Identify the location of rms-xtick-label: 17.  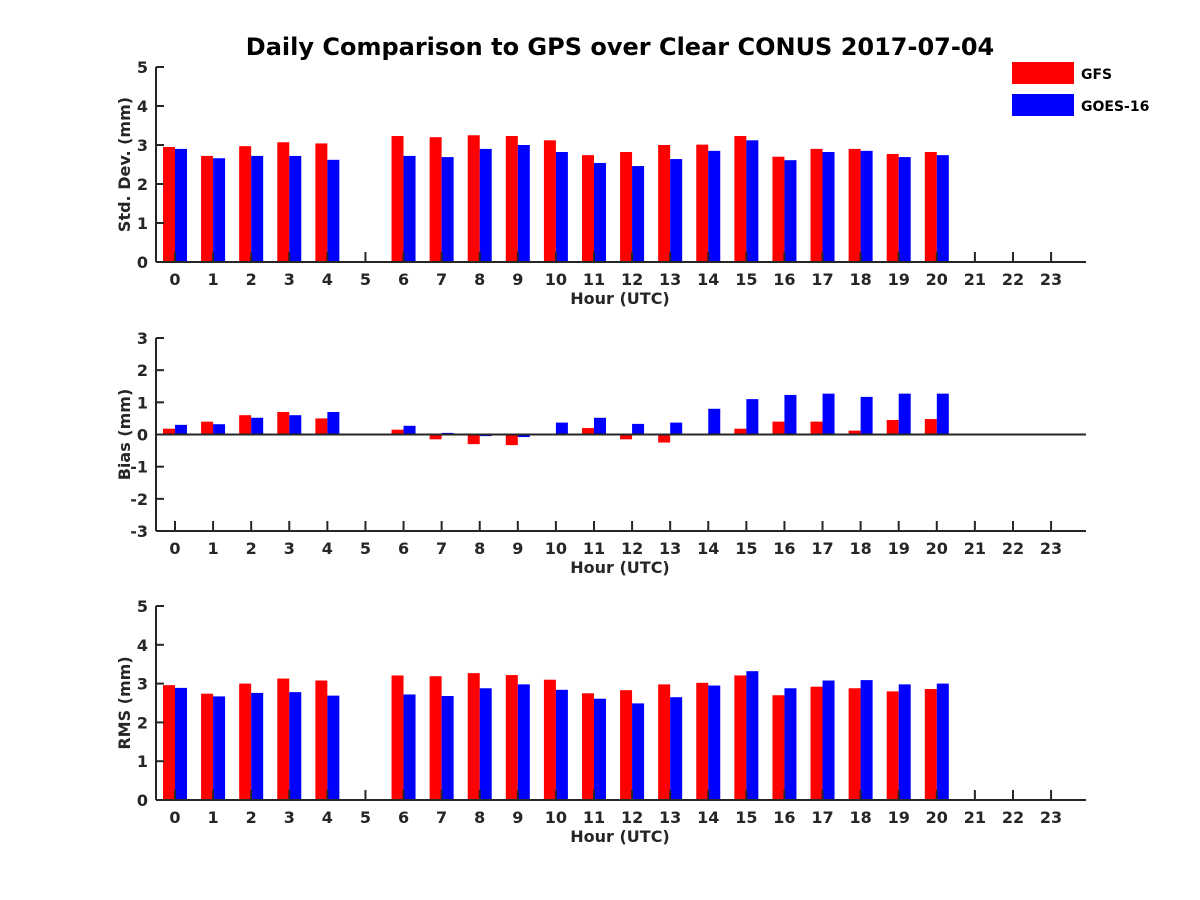
(822, 817).